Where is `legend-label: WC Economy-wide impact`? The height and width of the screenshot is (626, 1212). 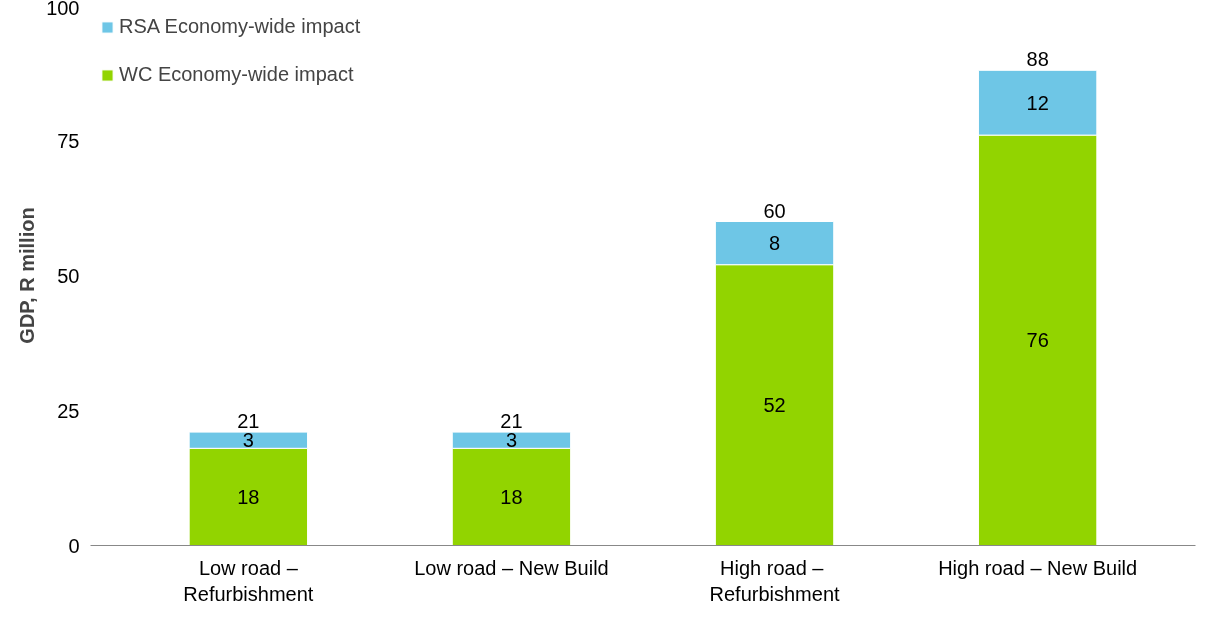
legend-label: WC Economy-wide impact is located at coordinates (236, 74).